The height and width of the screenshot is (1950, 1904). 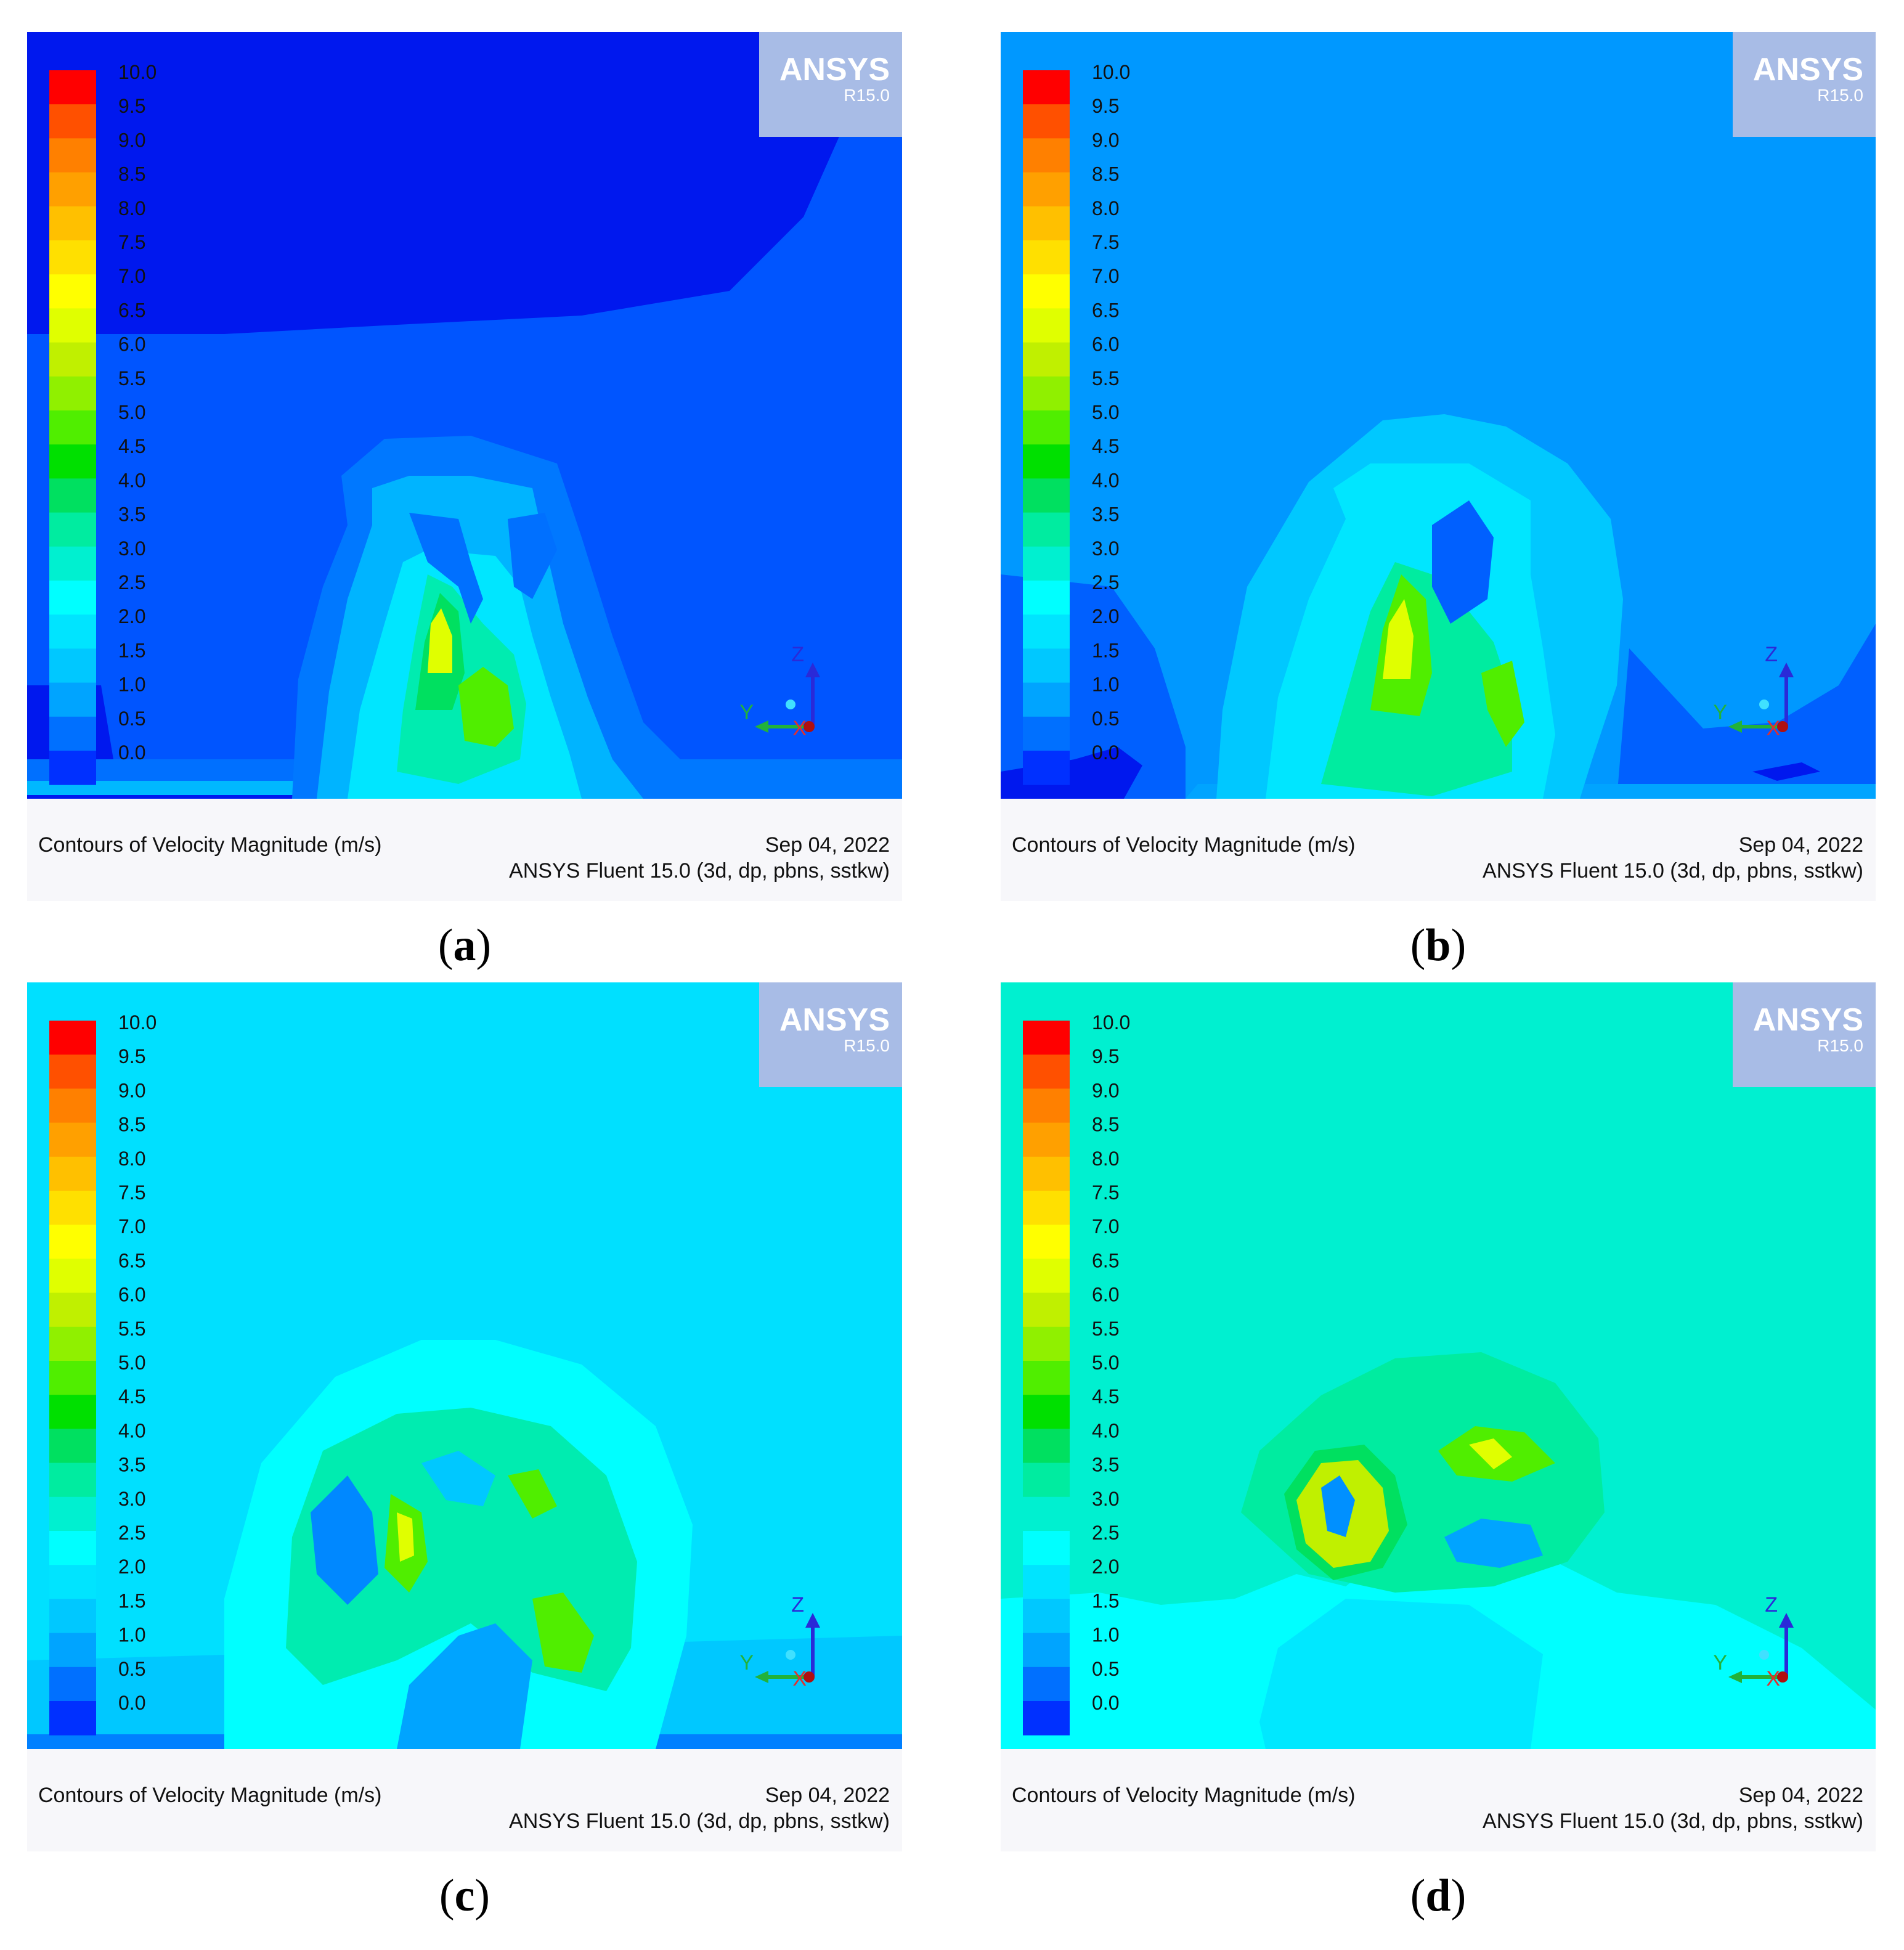 I want to click on colorbar-tick-label: 7.0, so click(x=1105, y=1227).